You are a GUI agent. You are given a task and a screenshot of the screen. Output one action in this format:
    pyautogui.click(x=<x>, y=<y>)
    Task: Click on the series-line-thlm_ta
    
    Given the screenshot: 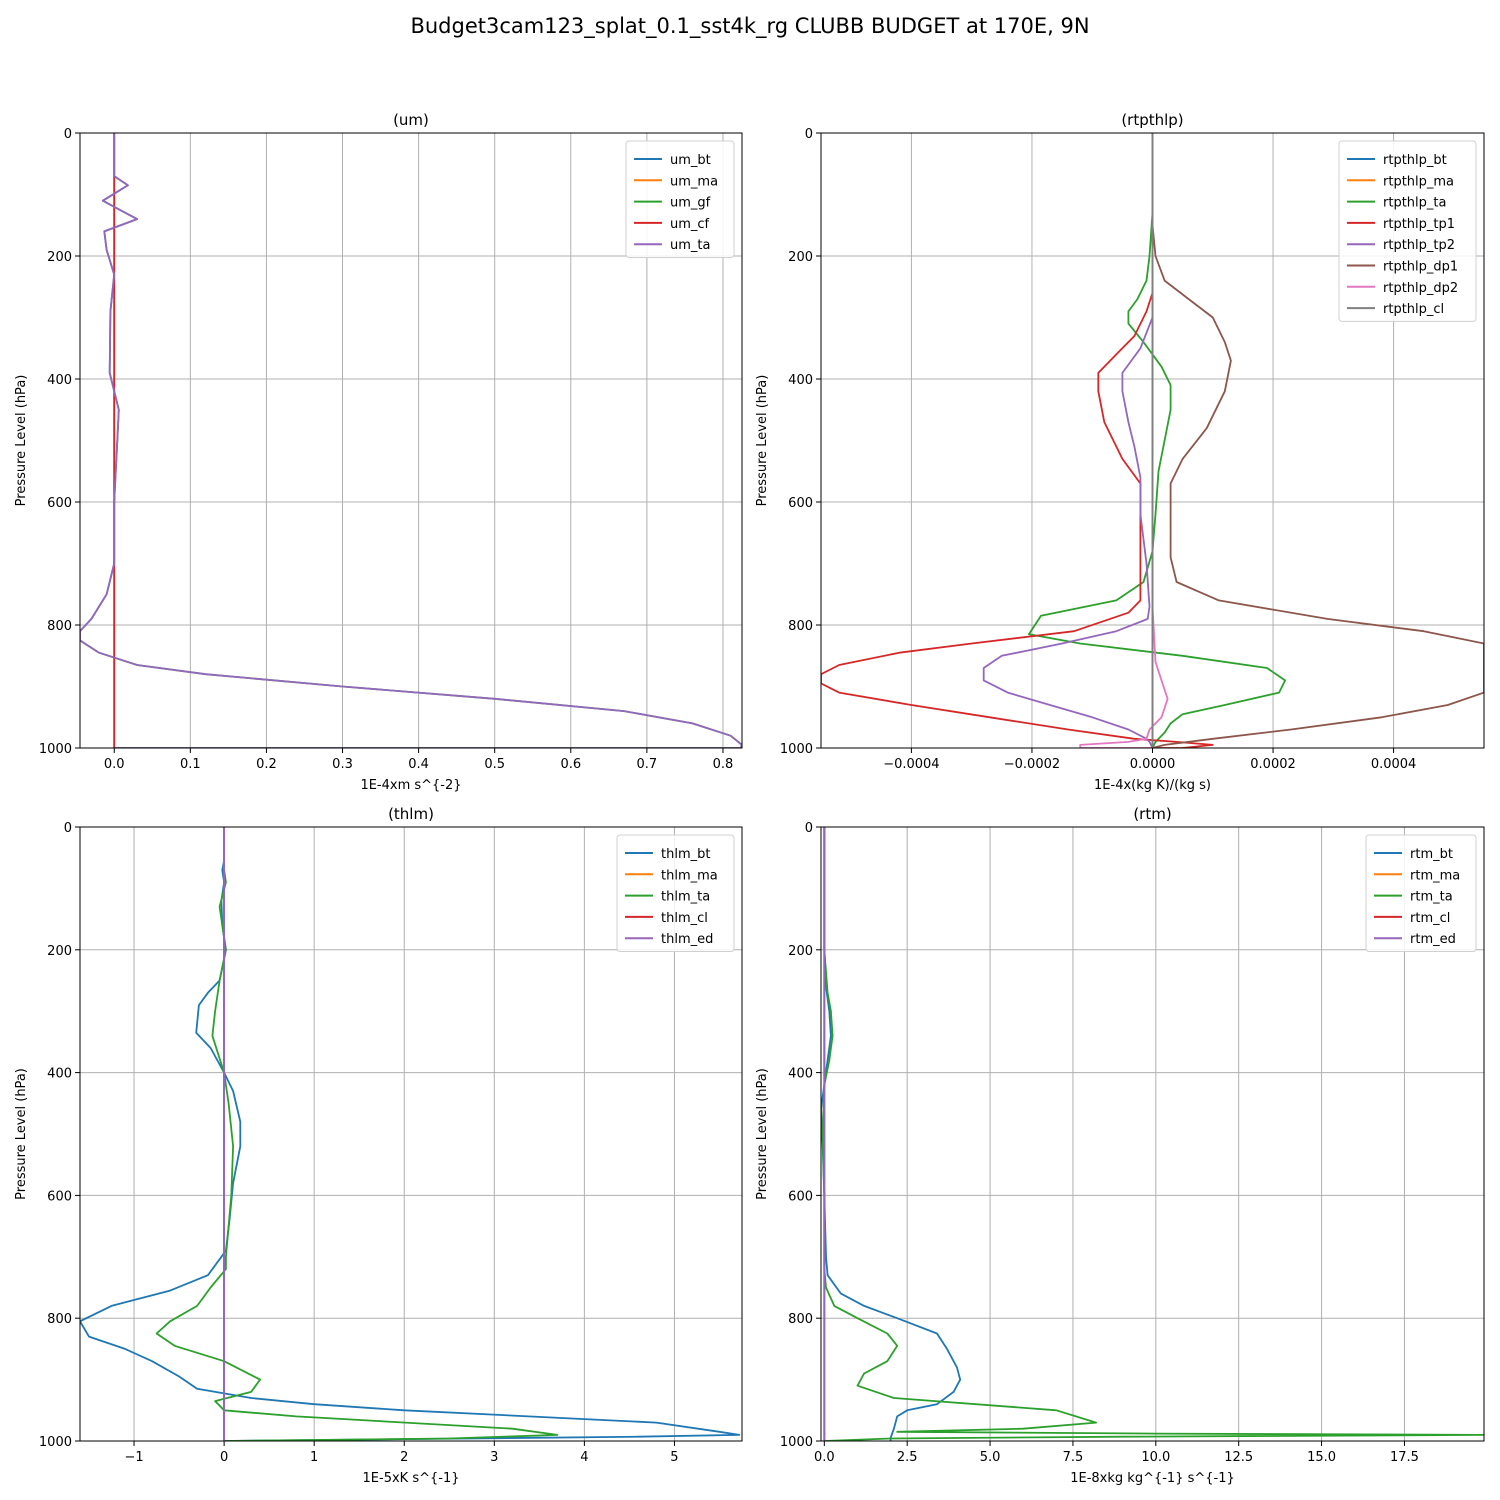 What is the action you would take?
    pyautogui.click(x=357, y=1155)
    